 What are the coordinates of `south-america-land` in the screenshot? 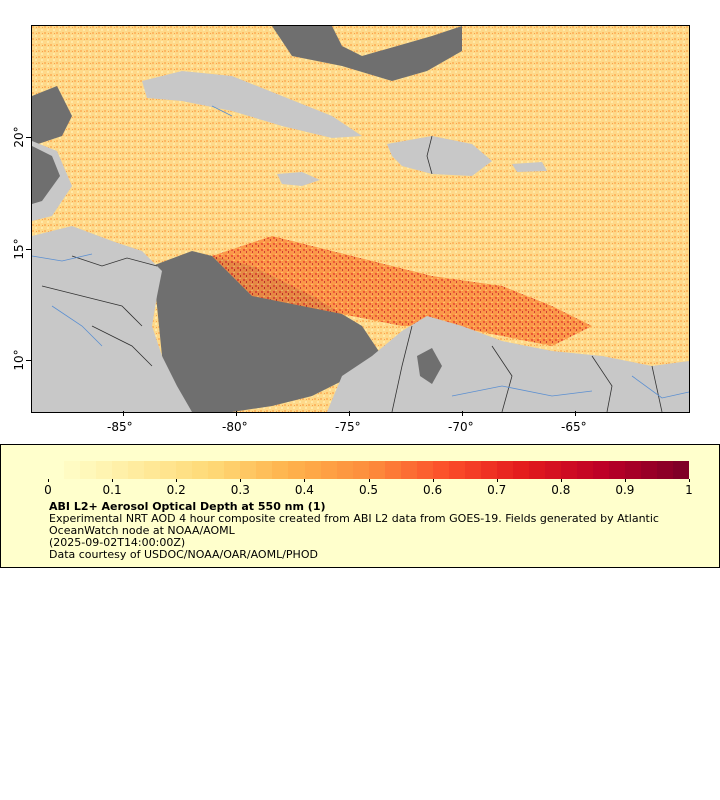 It's located at (508, 364).